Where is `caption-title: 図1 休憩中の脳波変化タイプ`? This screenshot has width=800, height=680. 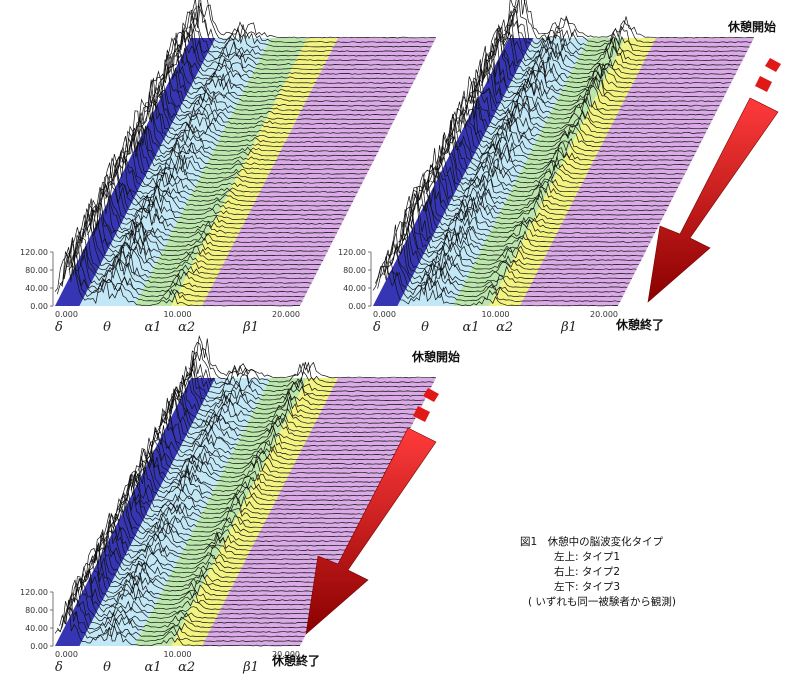
caption-title: 図1 休憩中の脳波変化タイプ is located at coordinates (592, 542).